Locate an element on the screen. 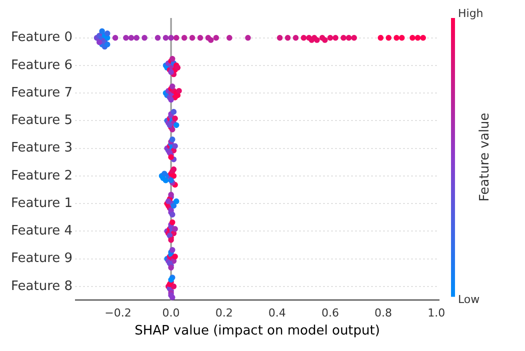 The height and width of the screenshot is (351, 525). color-bar-label: High is located at coordinates (471, 13).